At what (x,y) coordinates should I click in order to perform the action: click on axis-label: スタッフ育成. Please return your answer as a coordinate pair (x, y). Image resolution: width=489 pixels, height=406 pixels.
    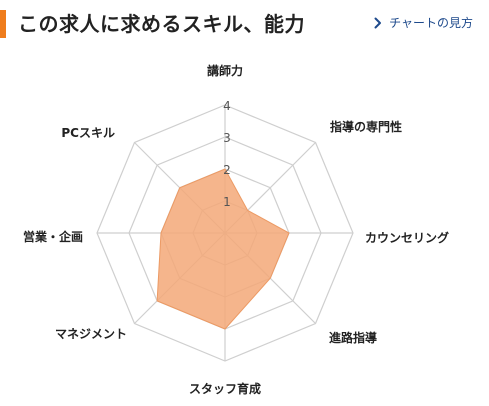
    Looking at the image, I should click on (225, 388).